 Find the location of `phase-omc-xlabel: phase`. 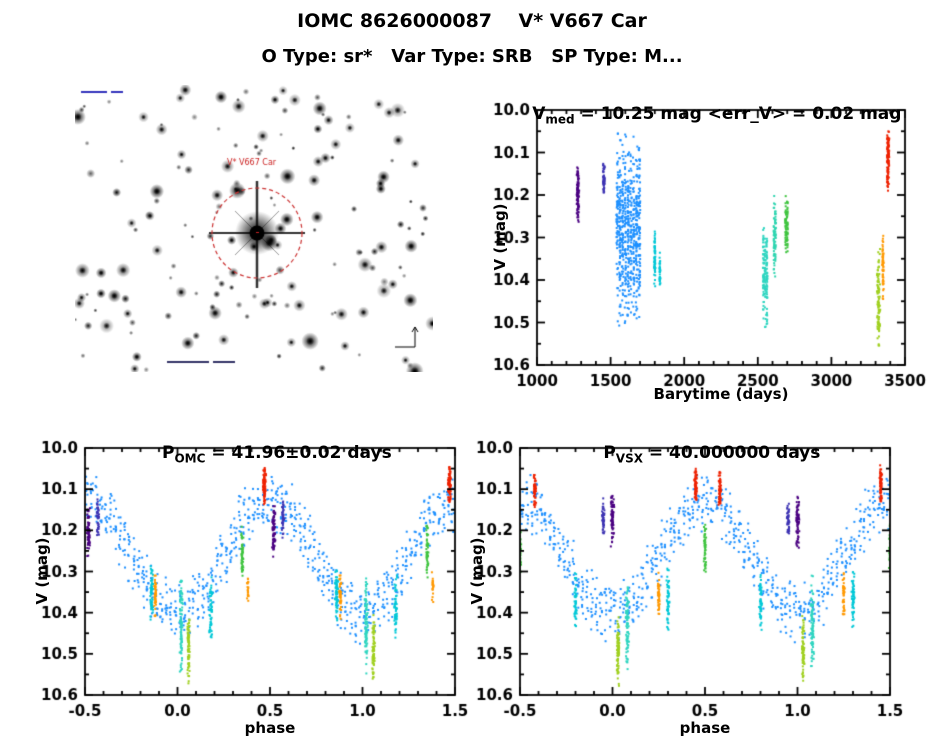

phase-omc-xlabel: phase is located at coordinates (270, 728).